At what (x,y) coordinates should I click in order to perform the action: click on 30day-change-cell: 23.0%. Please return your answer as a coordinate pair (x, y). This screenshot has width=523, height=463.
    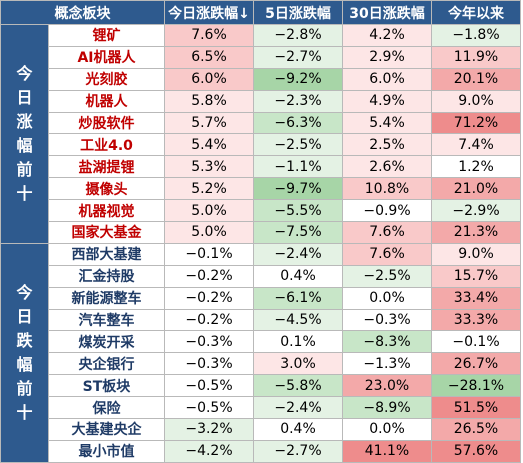
    Looking at the image, I should click on (387, 386).